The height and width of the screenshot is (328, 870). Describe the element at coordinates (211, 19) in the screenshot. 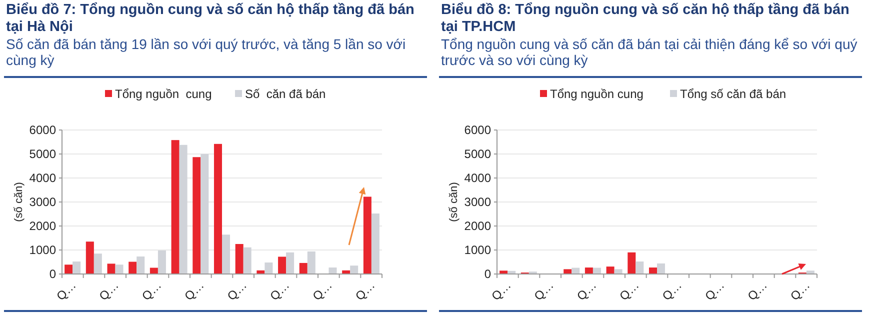

I see `chart-title: Biểu đồ 7: Tổng nguồn cung và số căn hộ thấp tầng đã bán tại Hà Nội` at that location.